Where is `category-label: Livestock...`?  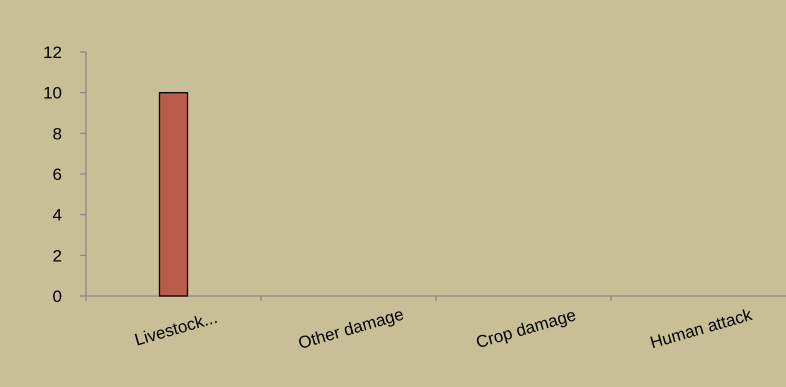
category-label: Livestock... is located at coordinates (175, 329).